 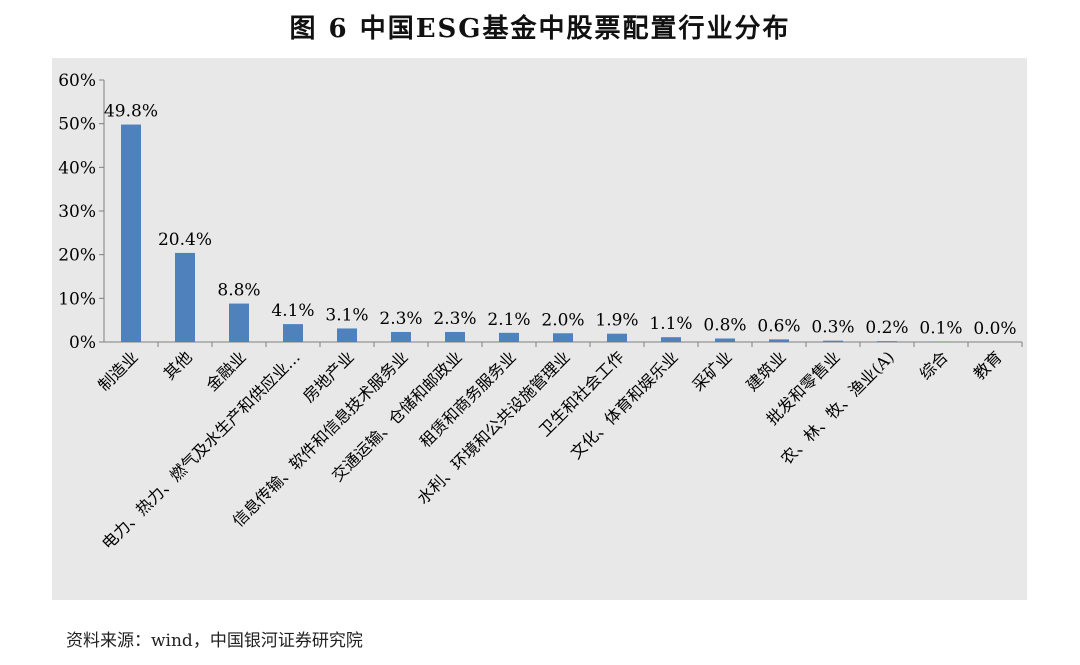 What do you see at coordinates (77, 212) in the screenshot?
I see `y-tick-label: 30%` at bounding box center [77, 212].